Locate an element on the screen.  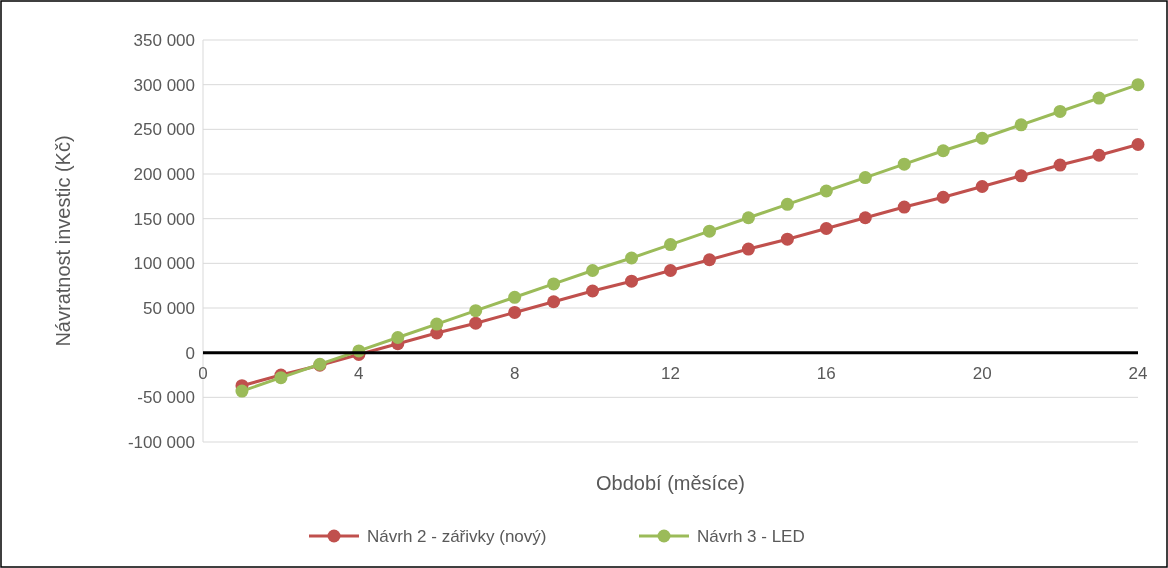
legend-label: Návrh 2 - zářivky (nový) is located at coordinates (457, 536).